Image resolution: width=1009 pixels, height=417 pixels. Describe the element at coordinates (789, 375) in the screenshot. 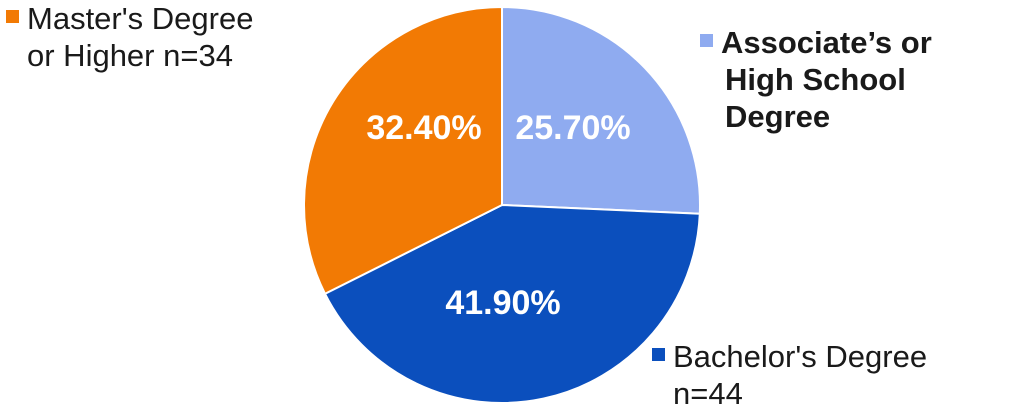

I see `legend-bachelors: Bachelor's Degree n=44` at that location.